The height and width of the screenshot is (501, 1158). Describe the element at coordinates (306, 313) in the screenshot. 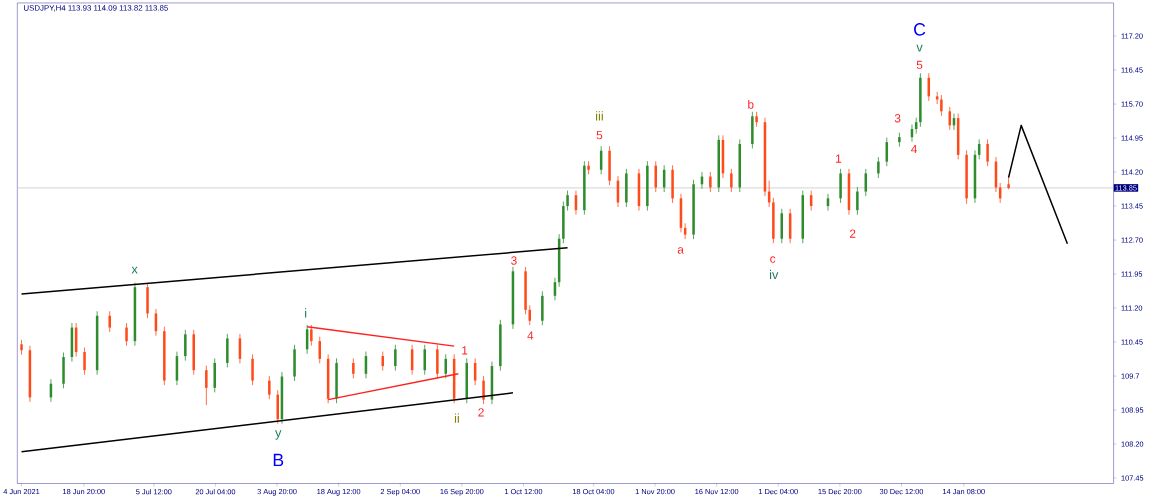

I see `annotation: i` at that location.